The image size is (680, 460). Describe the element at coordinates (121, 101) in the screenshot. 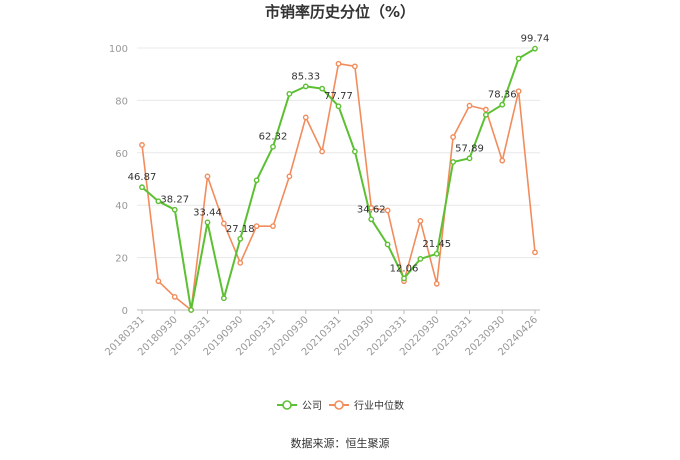

I see `y-tick-label: 80` at that location.